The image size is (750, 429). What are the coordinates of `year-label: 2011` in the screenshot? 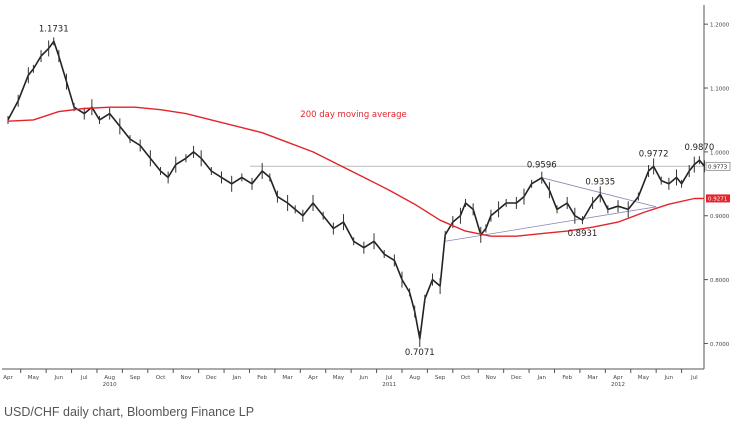 It's located at (389, 385).